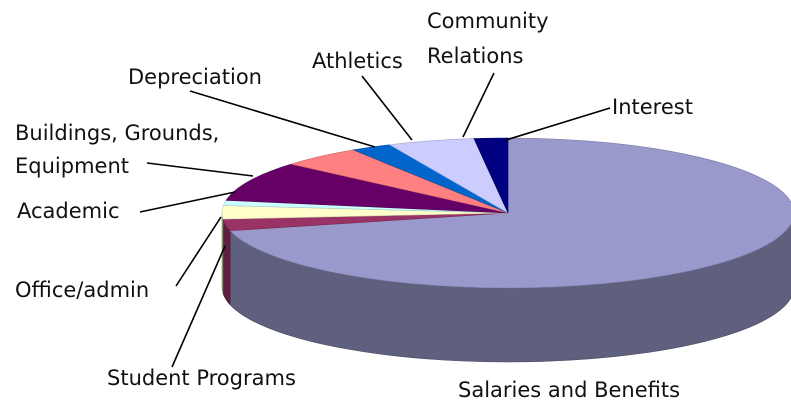 This screenshot has width=791, height=405. What do you see at coordinates (491, 175) in the screenshot?
I see `pie-slice-interest` at bounding box center [491, 175].